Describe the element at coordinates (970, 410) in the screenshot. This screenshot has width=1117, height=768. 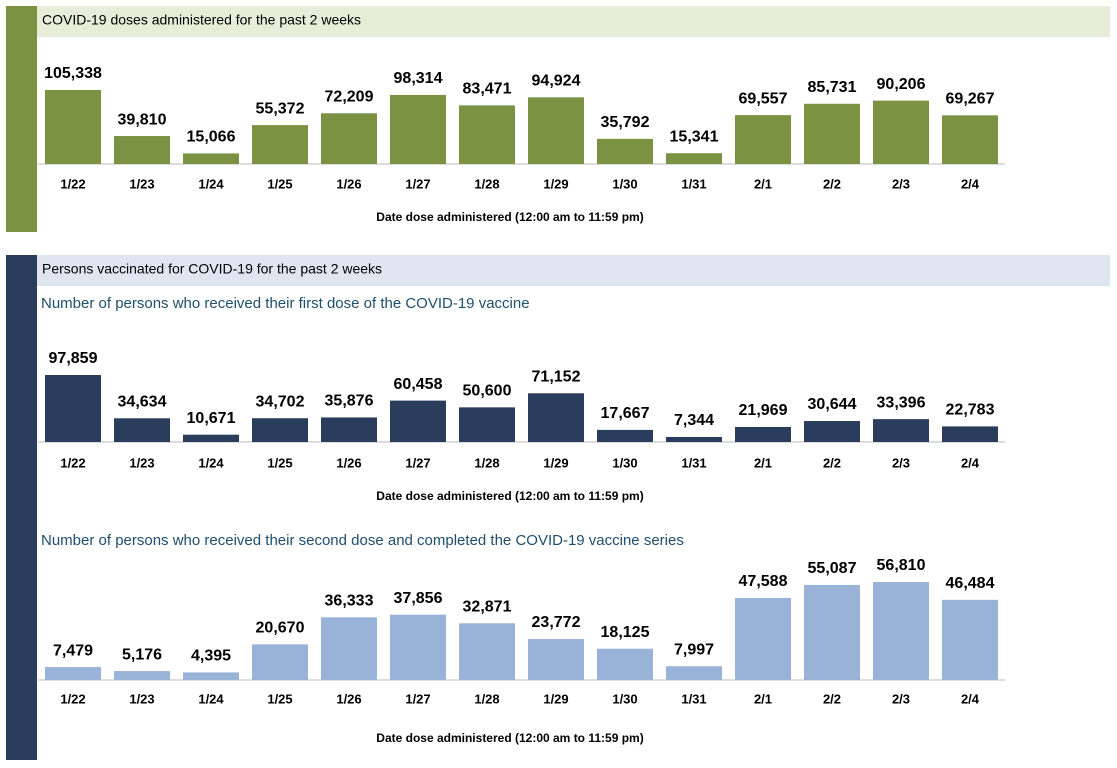
I see `value-label: 22,783` at that location.